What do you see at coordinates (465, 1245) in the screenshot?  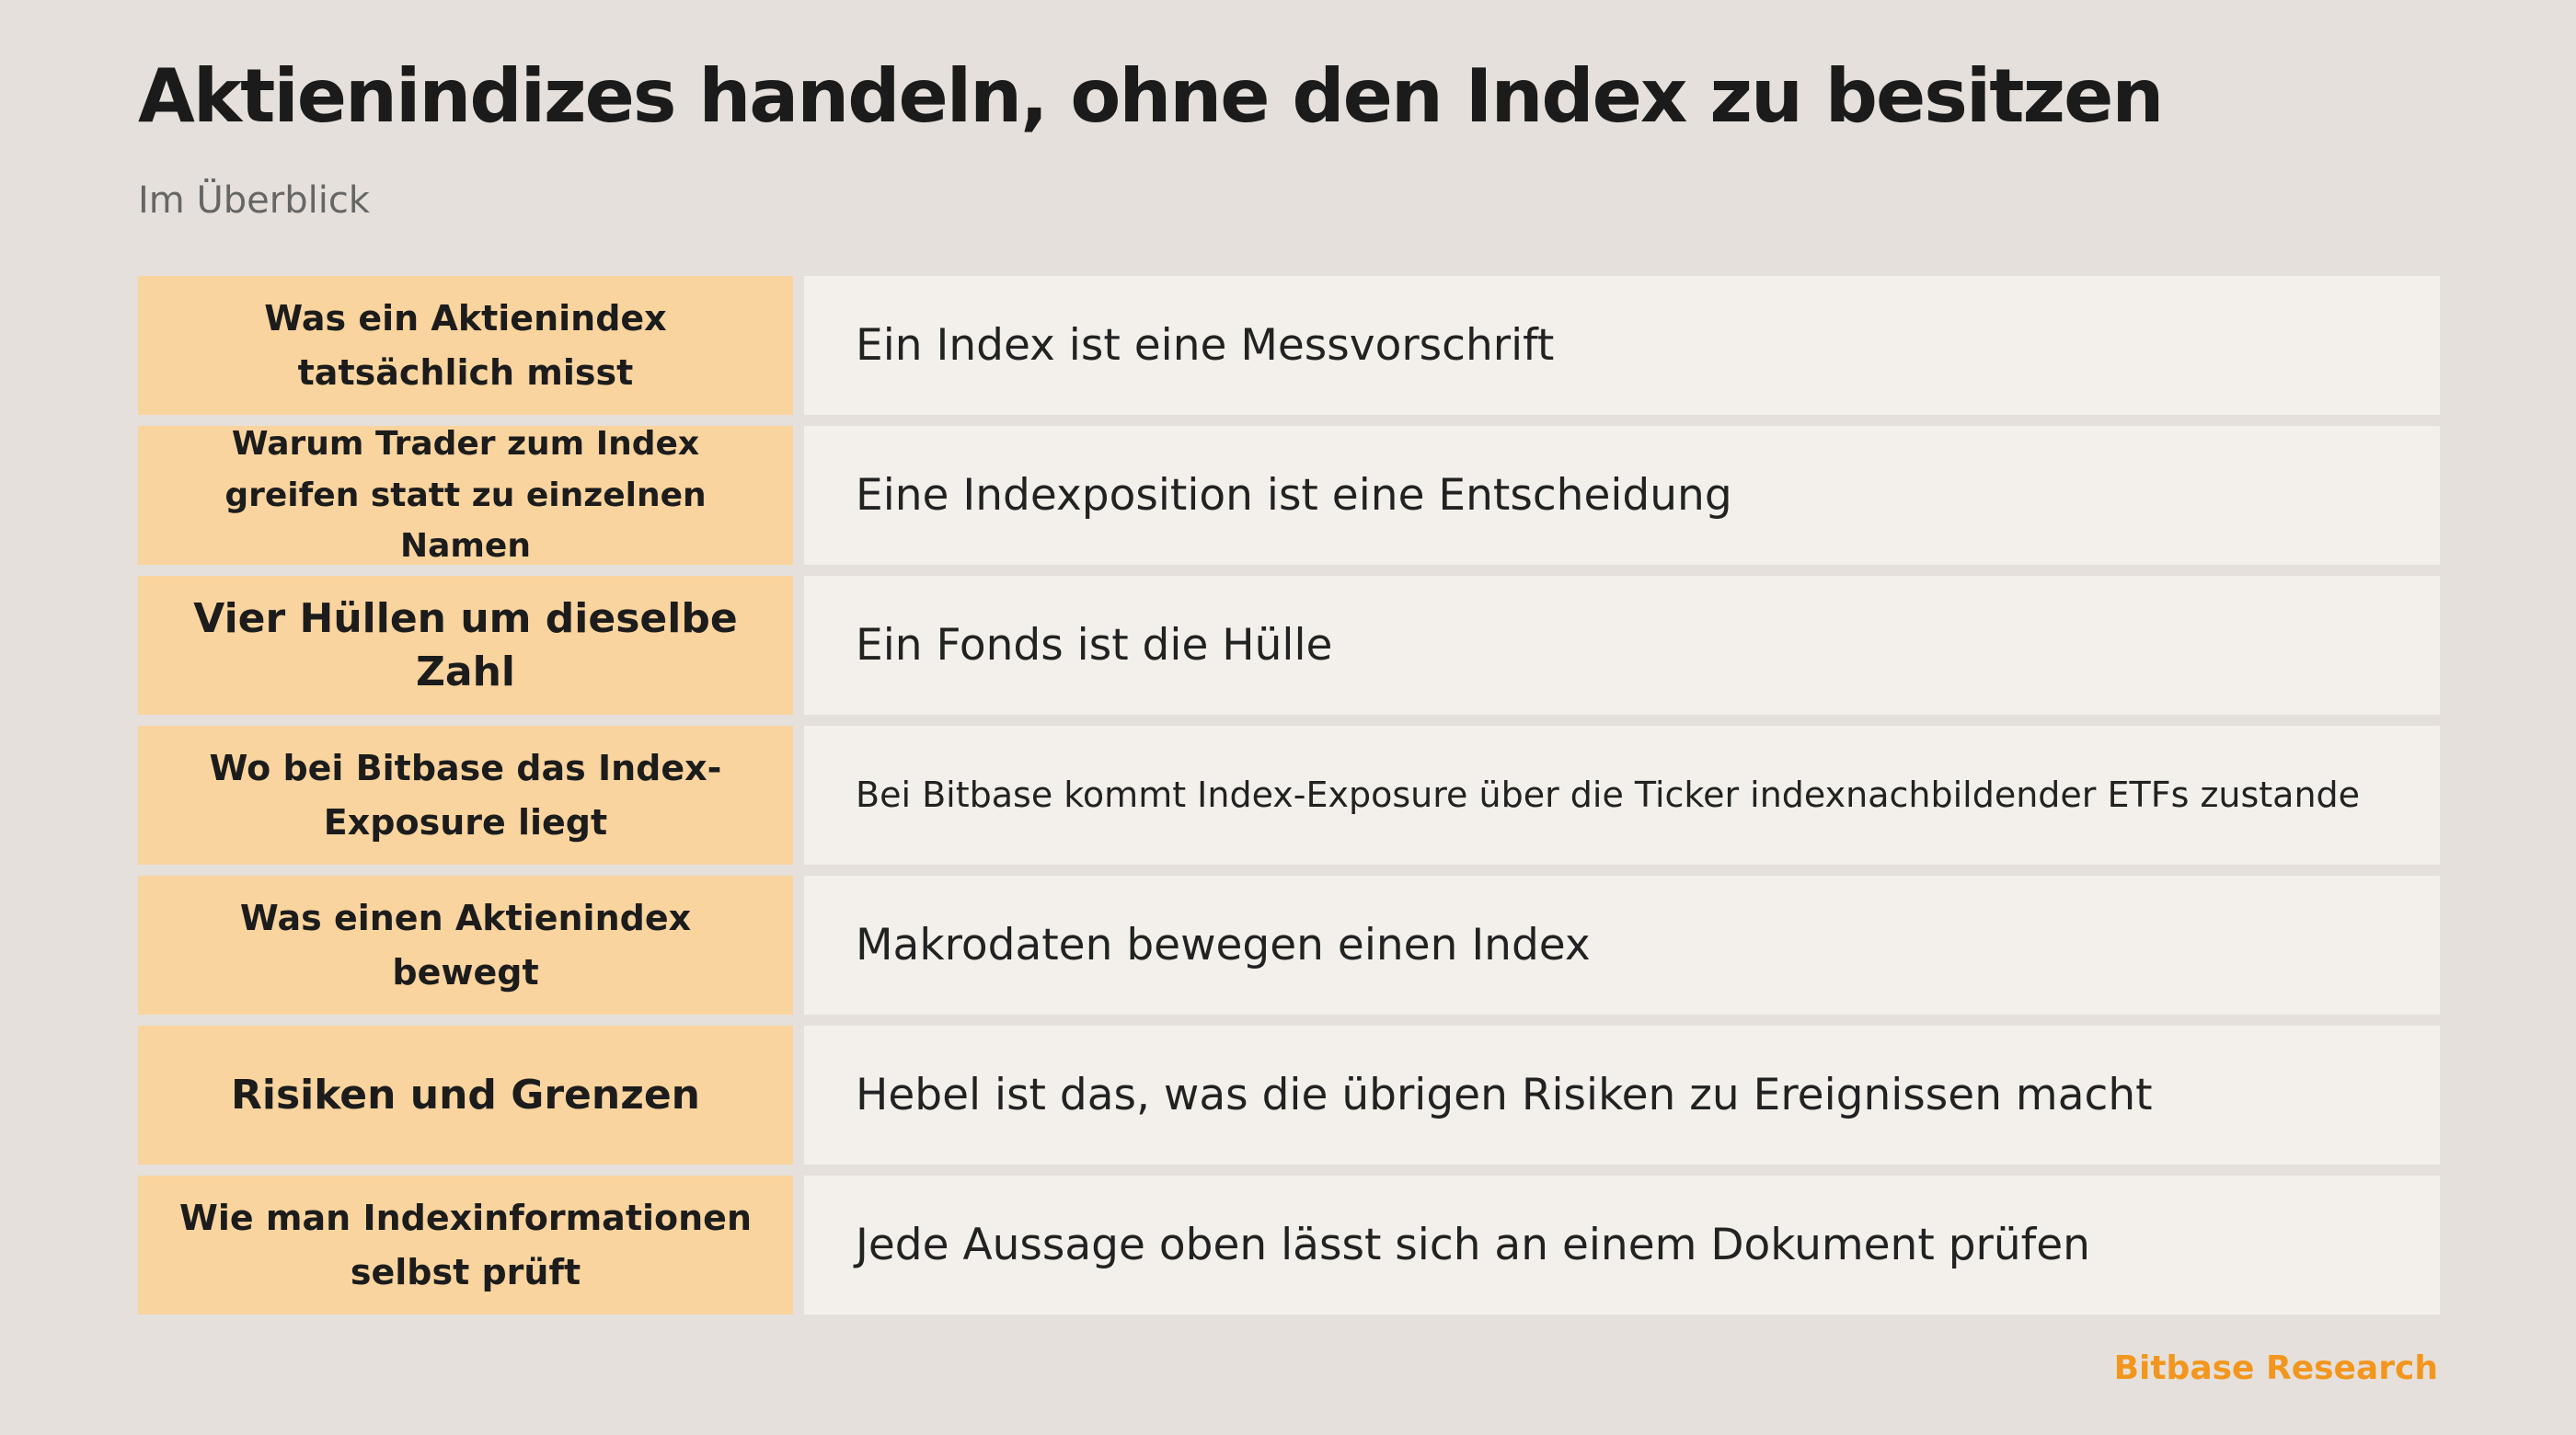 I see `row-label: Wie man Indexinformationen selbst prüft` at bounding box center [465, 1245].